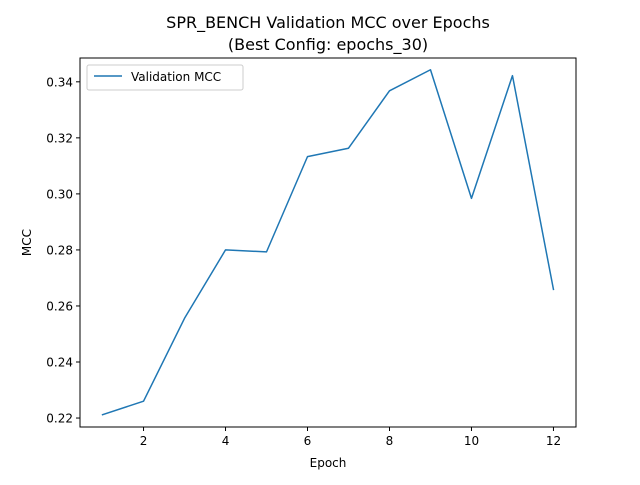 The height and width of the screenshot is (485, 640). What do you see at coordinates (390, 441) in the screenshot?
I see `x-tick-label: 8` at bounding box center [390, 441].